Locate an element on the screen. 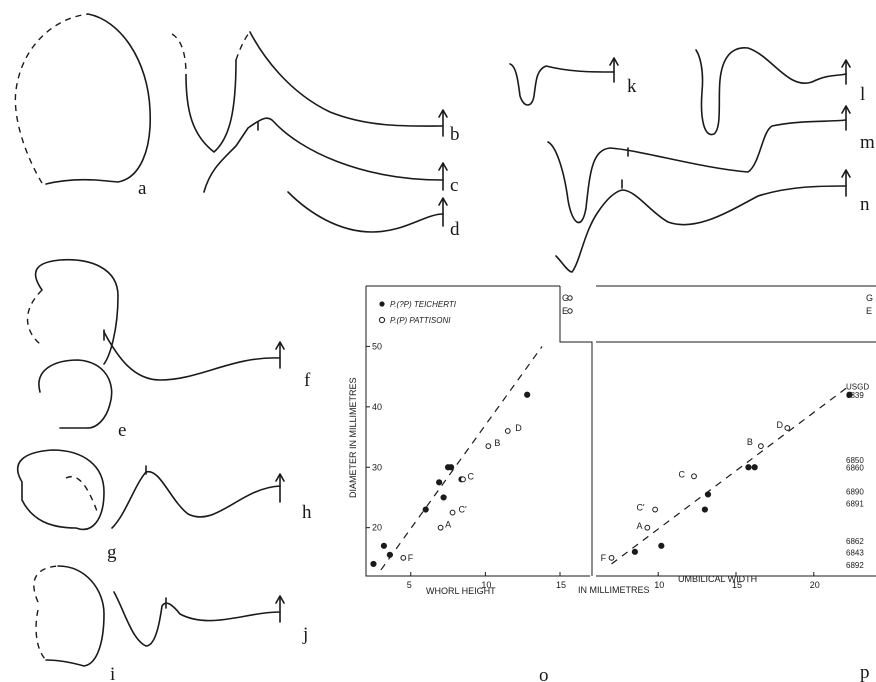 Image resolution: width=876 pixels, height=682 pixels. y-tick-label: 40 is located at coordinates (377, 407).